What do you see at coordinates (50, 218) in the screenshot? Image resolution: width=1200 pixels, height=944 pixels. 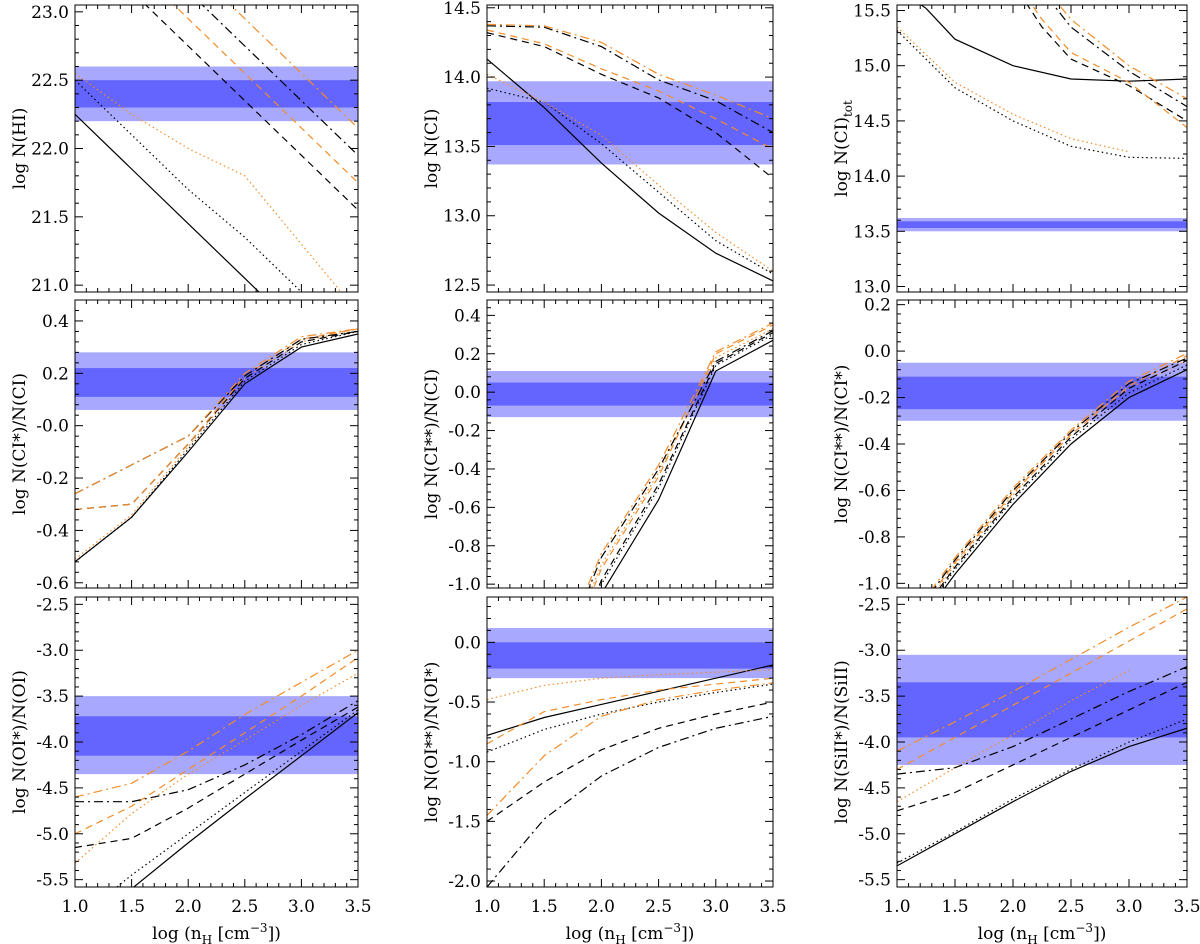 I see `y-tick-label: 21.5` at bounding box center [50, 218].